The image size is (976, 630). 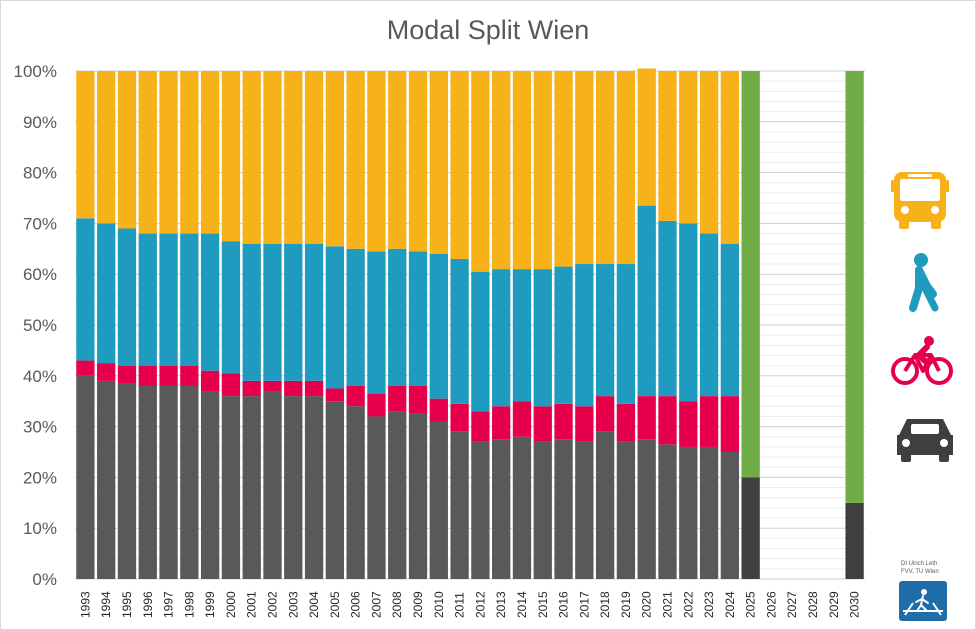 What do you see at coordinates (925, 440) in the screenshot?
I see `car-icon` at bounding box center [925, 440].